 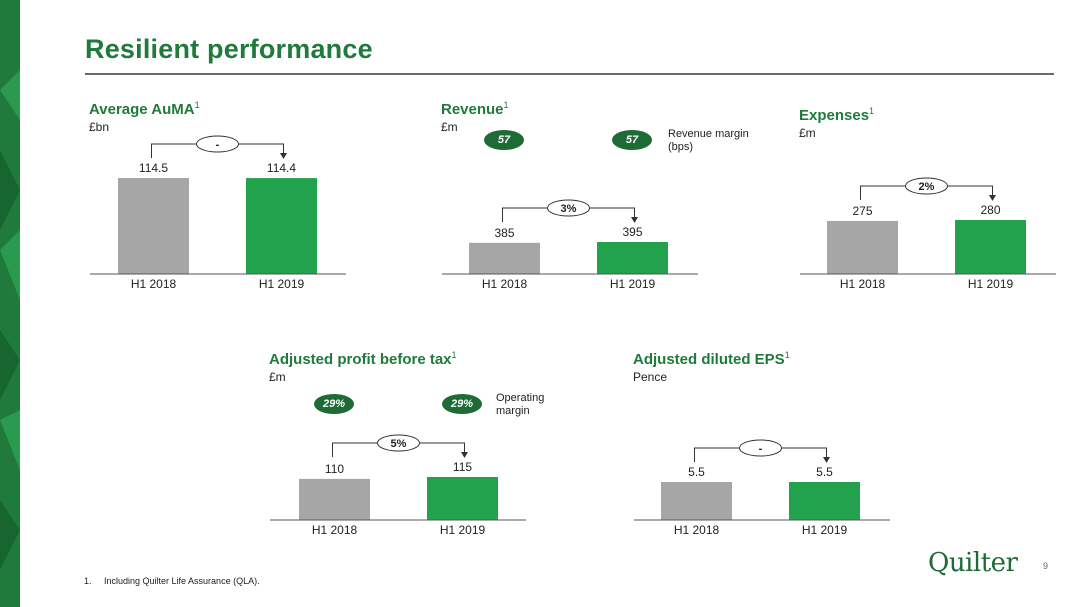 I want to click on bar-chart-adjusted-profit: 110 H1 2018 115 H1 2019 5%, so click(x=398, y=485).